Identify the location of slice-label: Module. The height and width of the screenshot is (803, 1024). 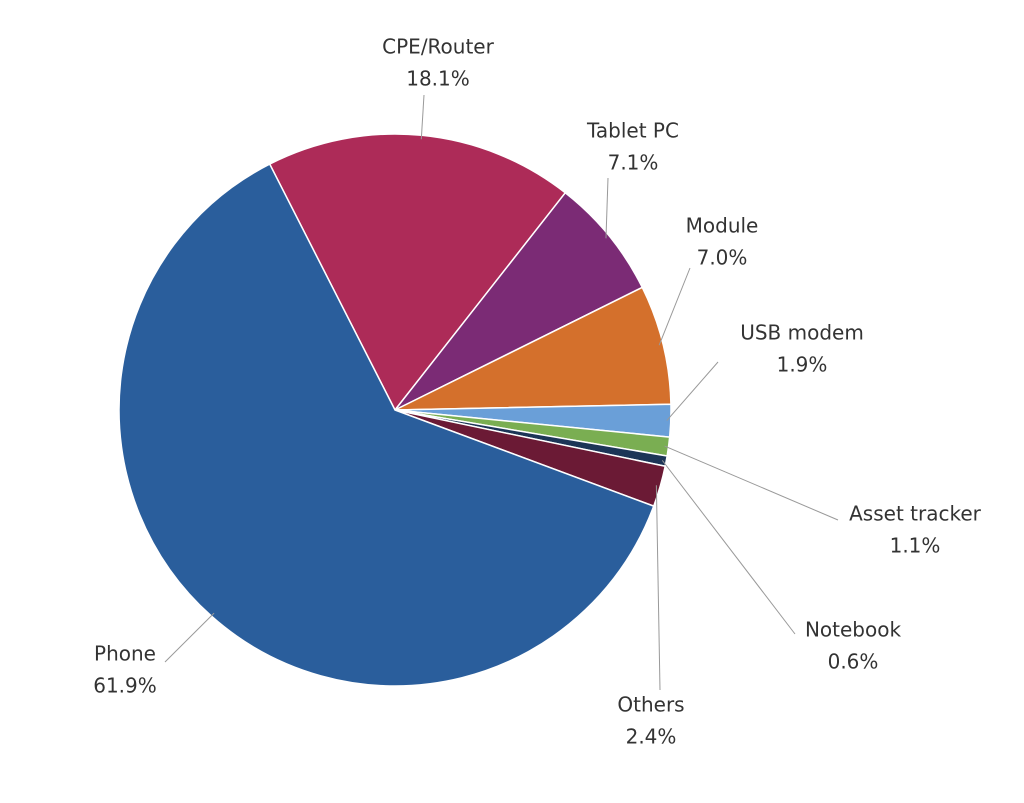
(722, 226).